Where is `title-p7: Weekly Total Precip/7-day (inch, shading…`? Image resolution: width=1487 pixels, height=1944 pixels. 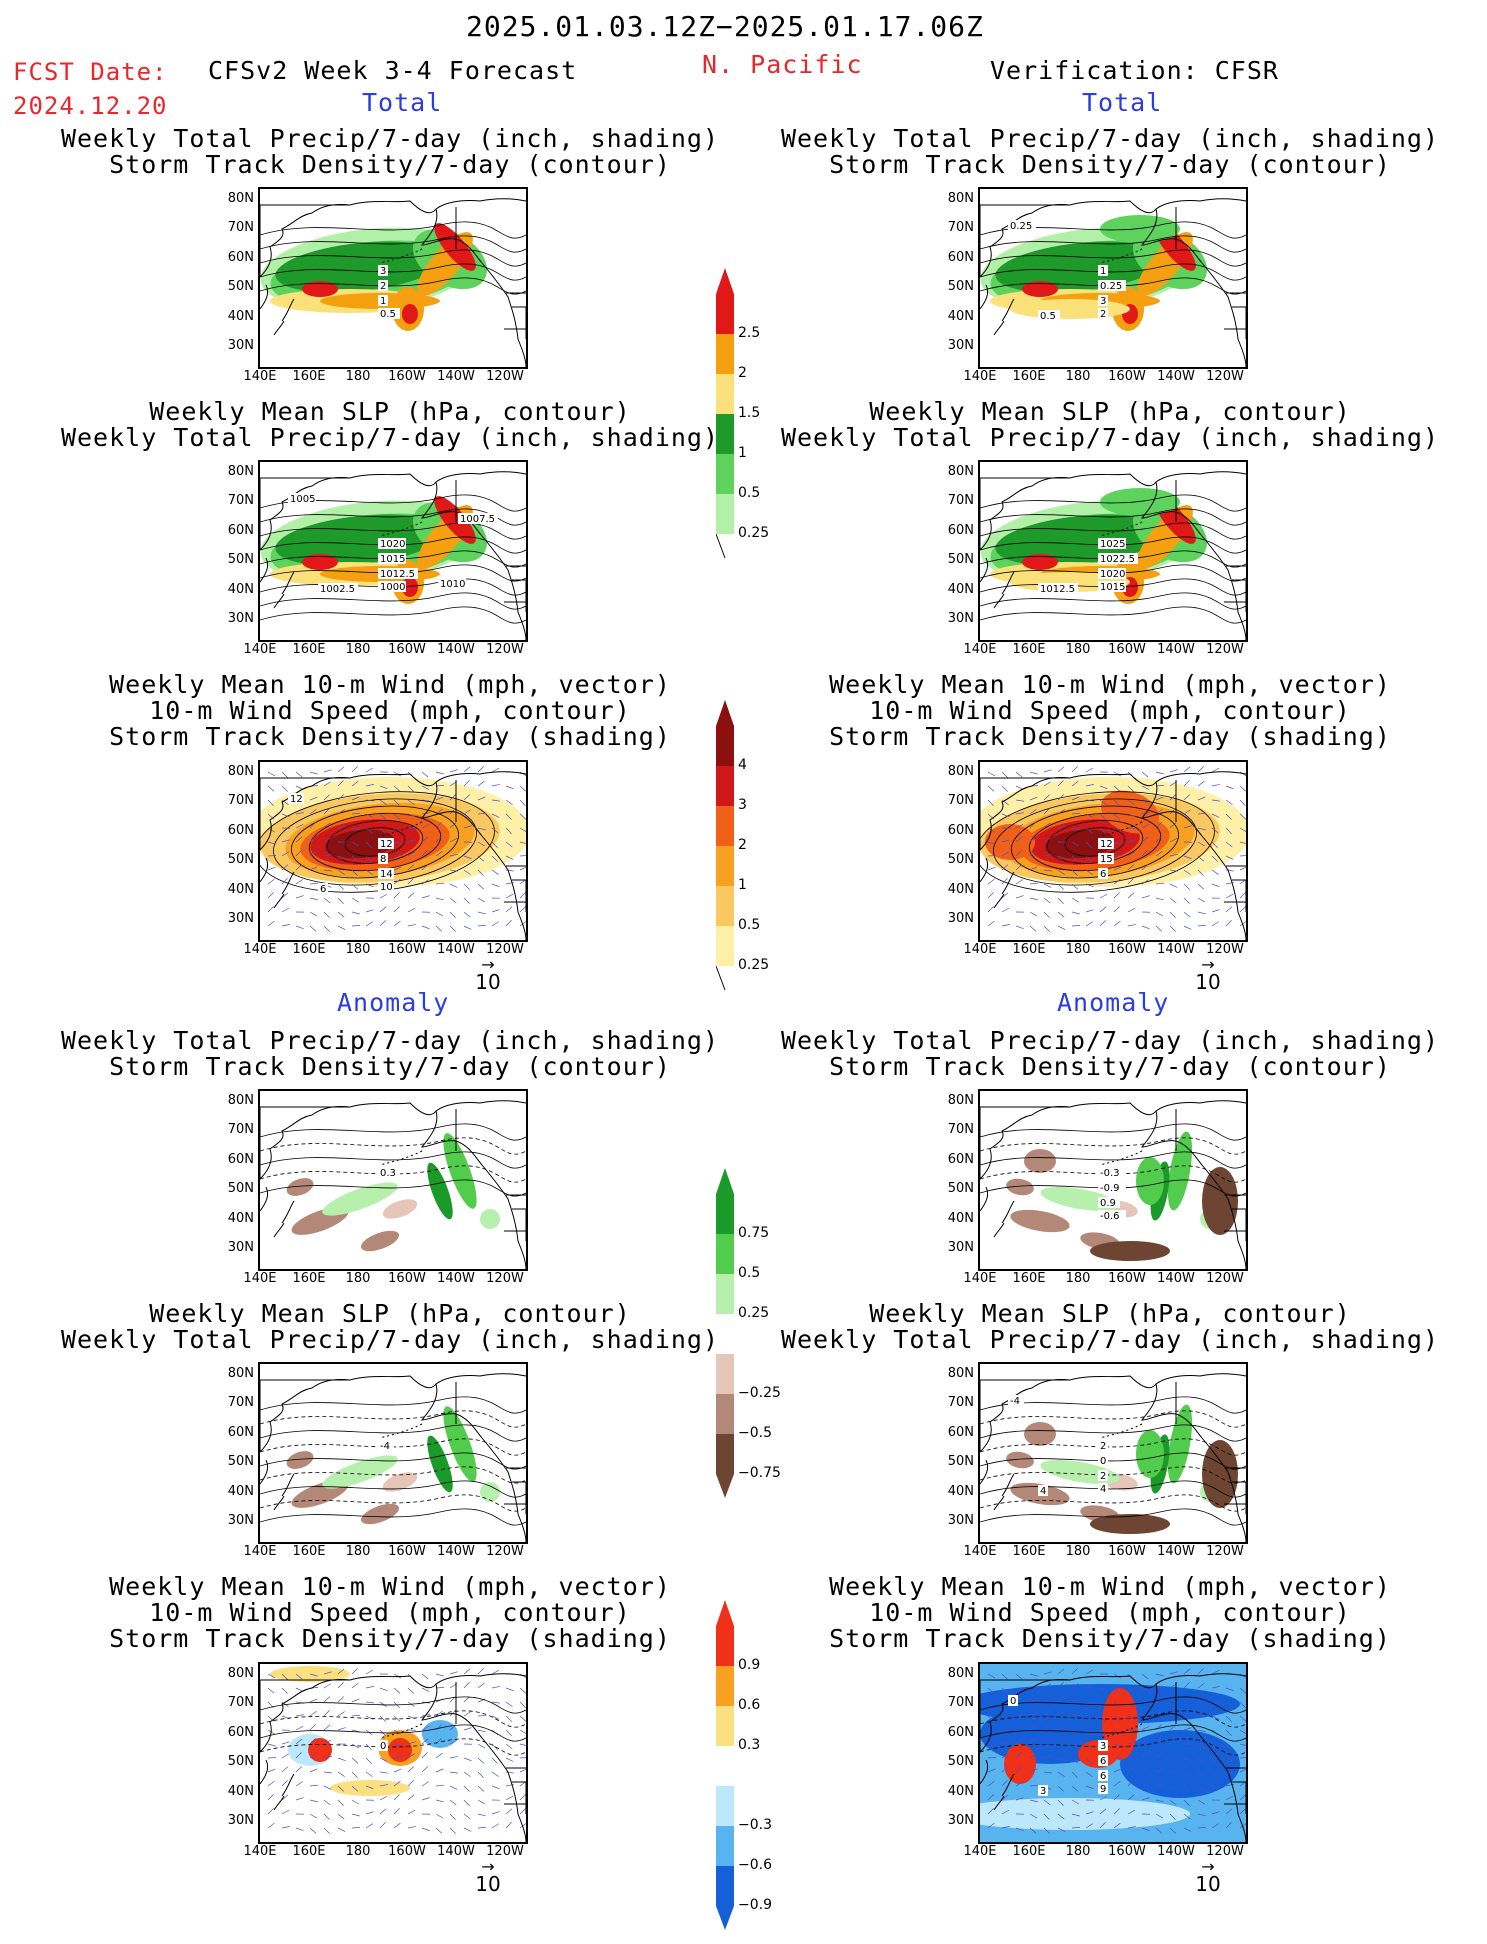 title-p7: Weekly Total Precip/7-day (inch, shading… is located at coordinates (390, 1054).